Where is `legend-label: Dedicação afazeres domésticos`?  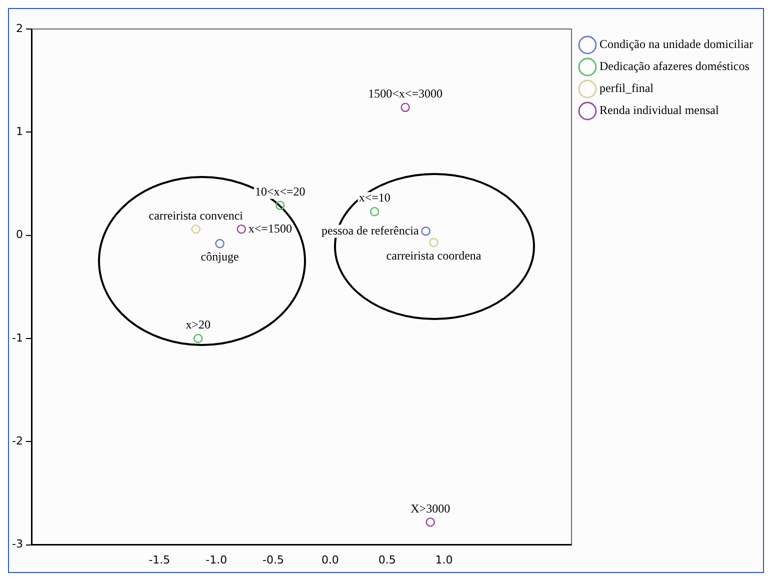
legend-label: Dedicação afazeres domésticos is located at coordinates (675, 66).